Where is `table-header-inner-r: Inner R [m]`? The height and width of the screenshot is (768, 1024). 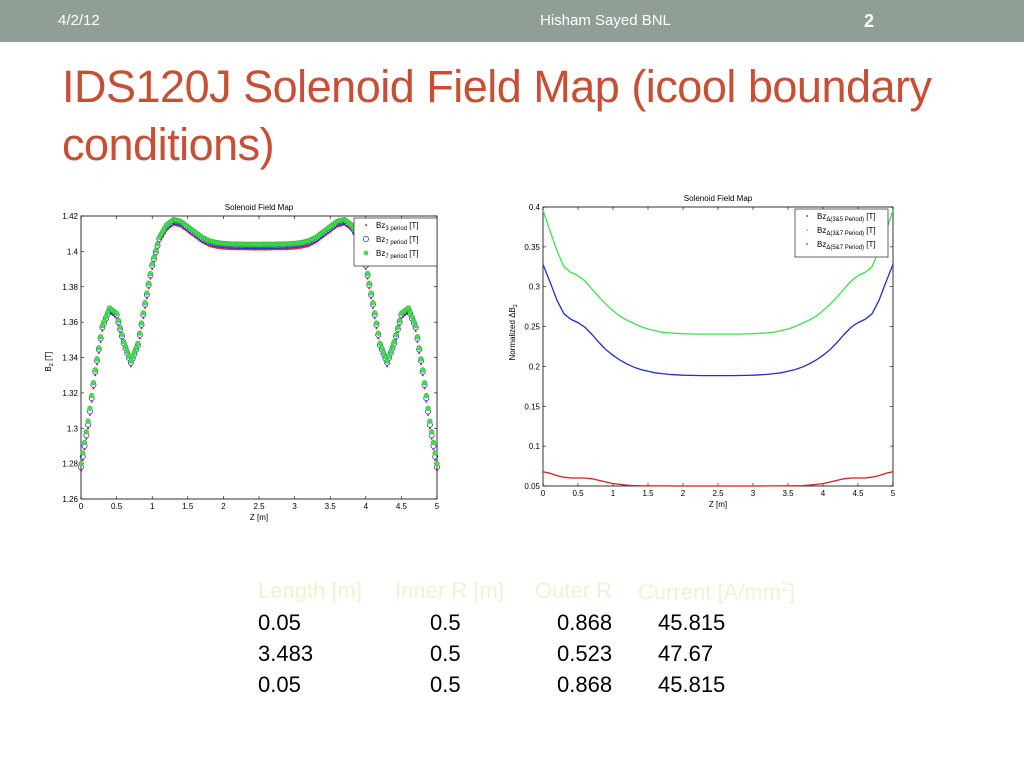
table-header-inner-r: Inner R [m] is located at coordinates (449, 590).